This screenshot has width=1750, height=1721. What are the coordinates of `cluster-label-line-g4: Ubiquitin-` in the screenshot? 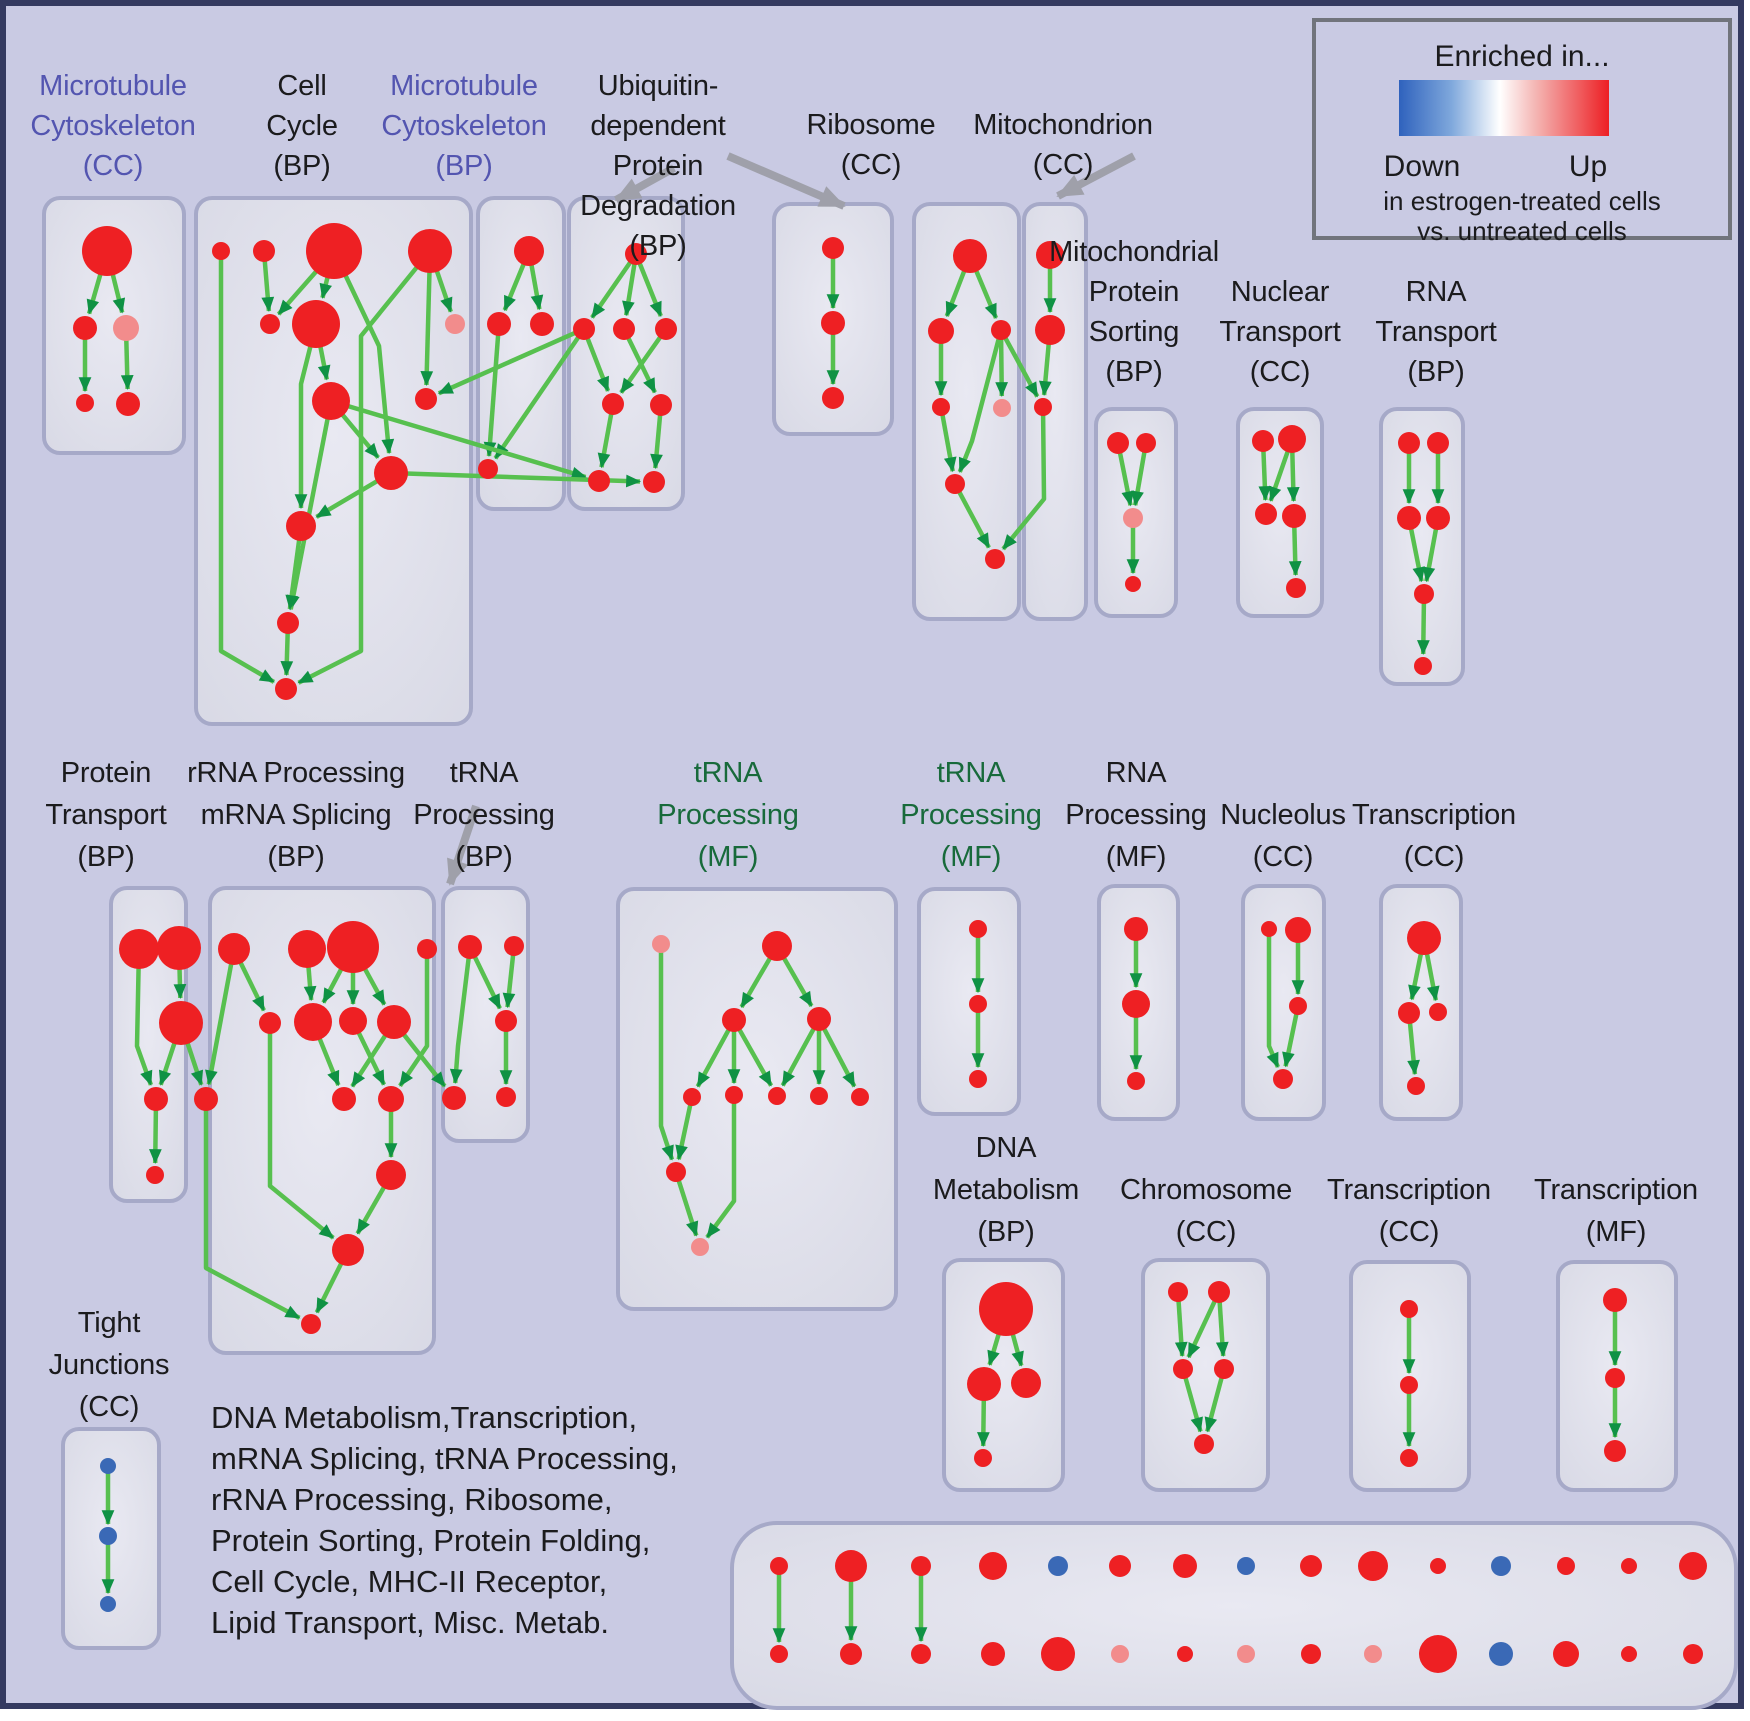 It's located at (658, 86).